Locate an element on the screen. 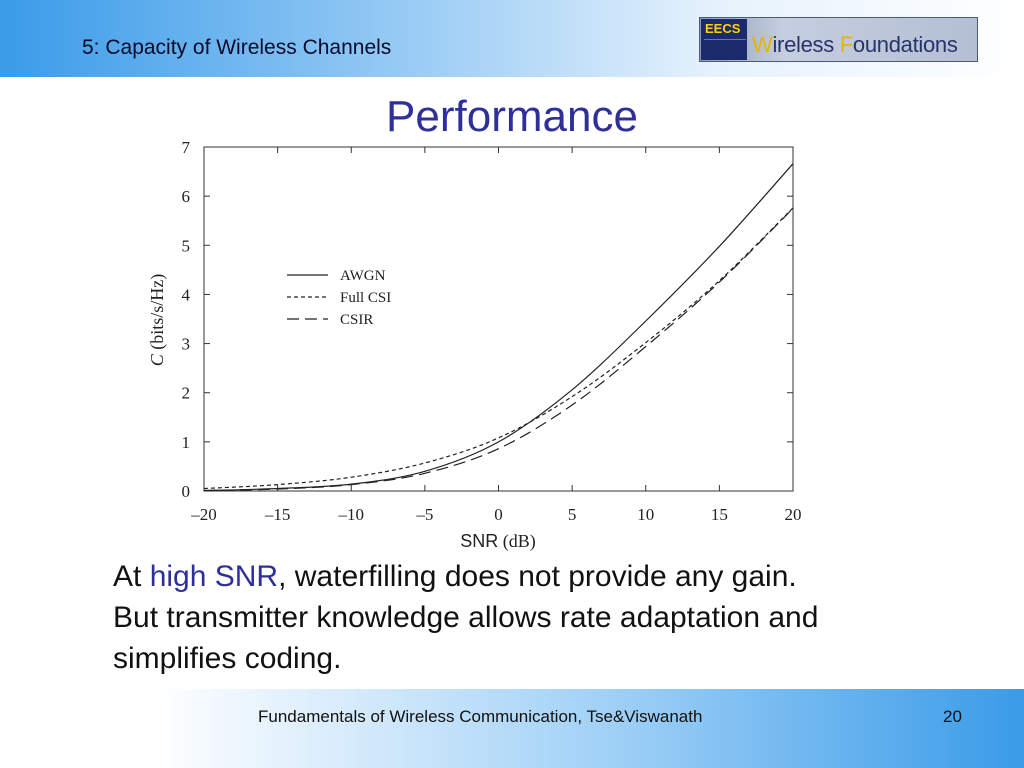  eecs-badge: EECS is located at coordinates (724, 39).